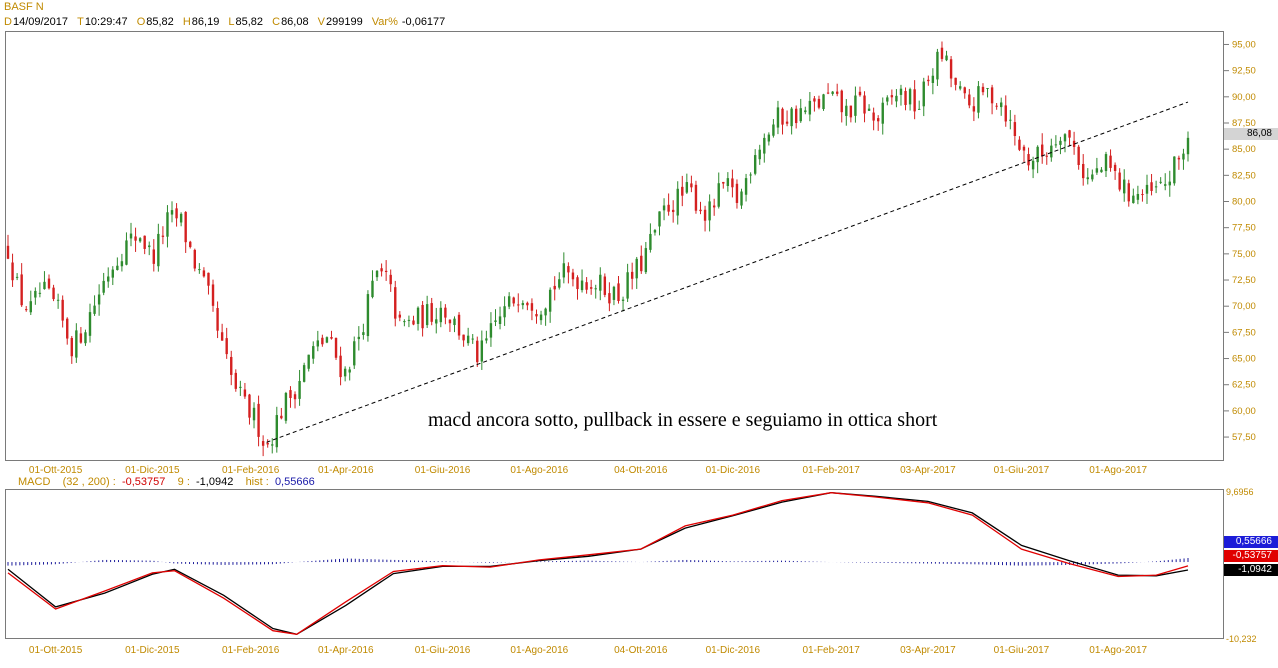  Describe the element at coordinates (215, 482) in the screenshot. I see `signal-value: -1,0942` at that location.